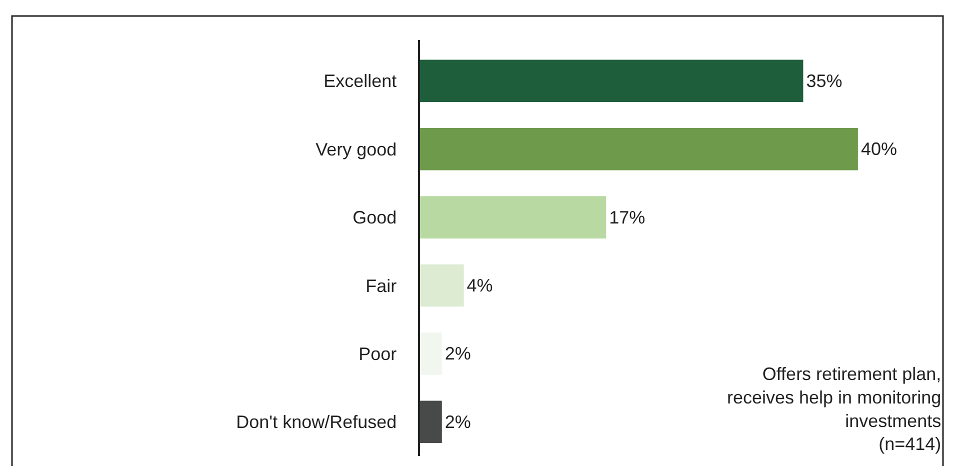 Image resolution: width=956 pixels, height=466 pixels. Describe the element at coordinates (479, 286) in the screenshot. I see `data-label: 4%` at that location.